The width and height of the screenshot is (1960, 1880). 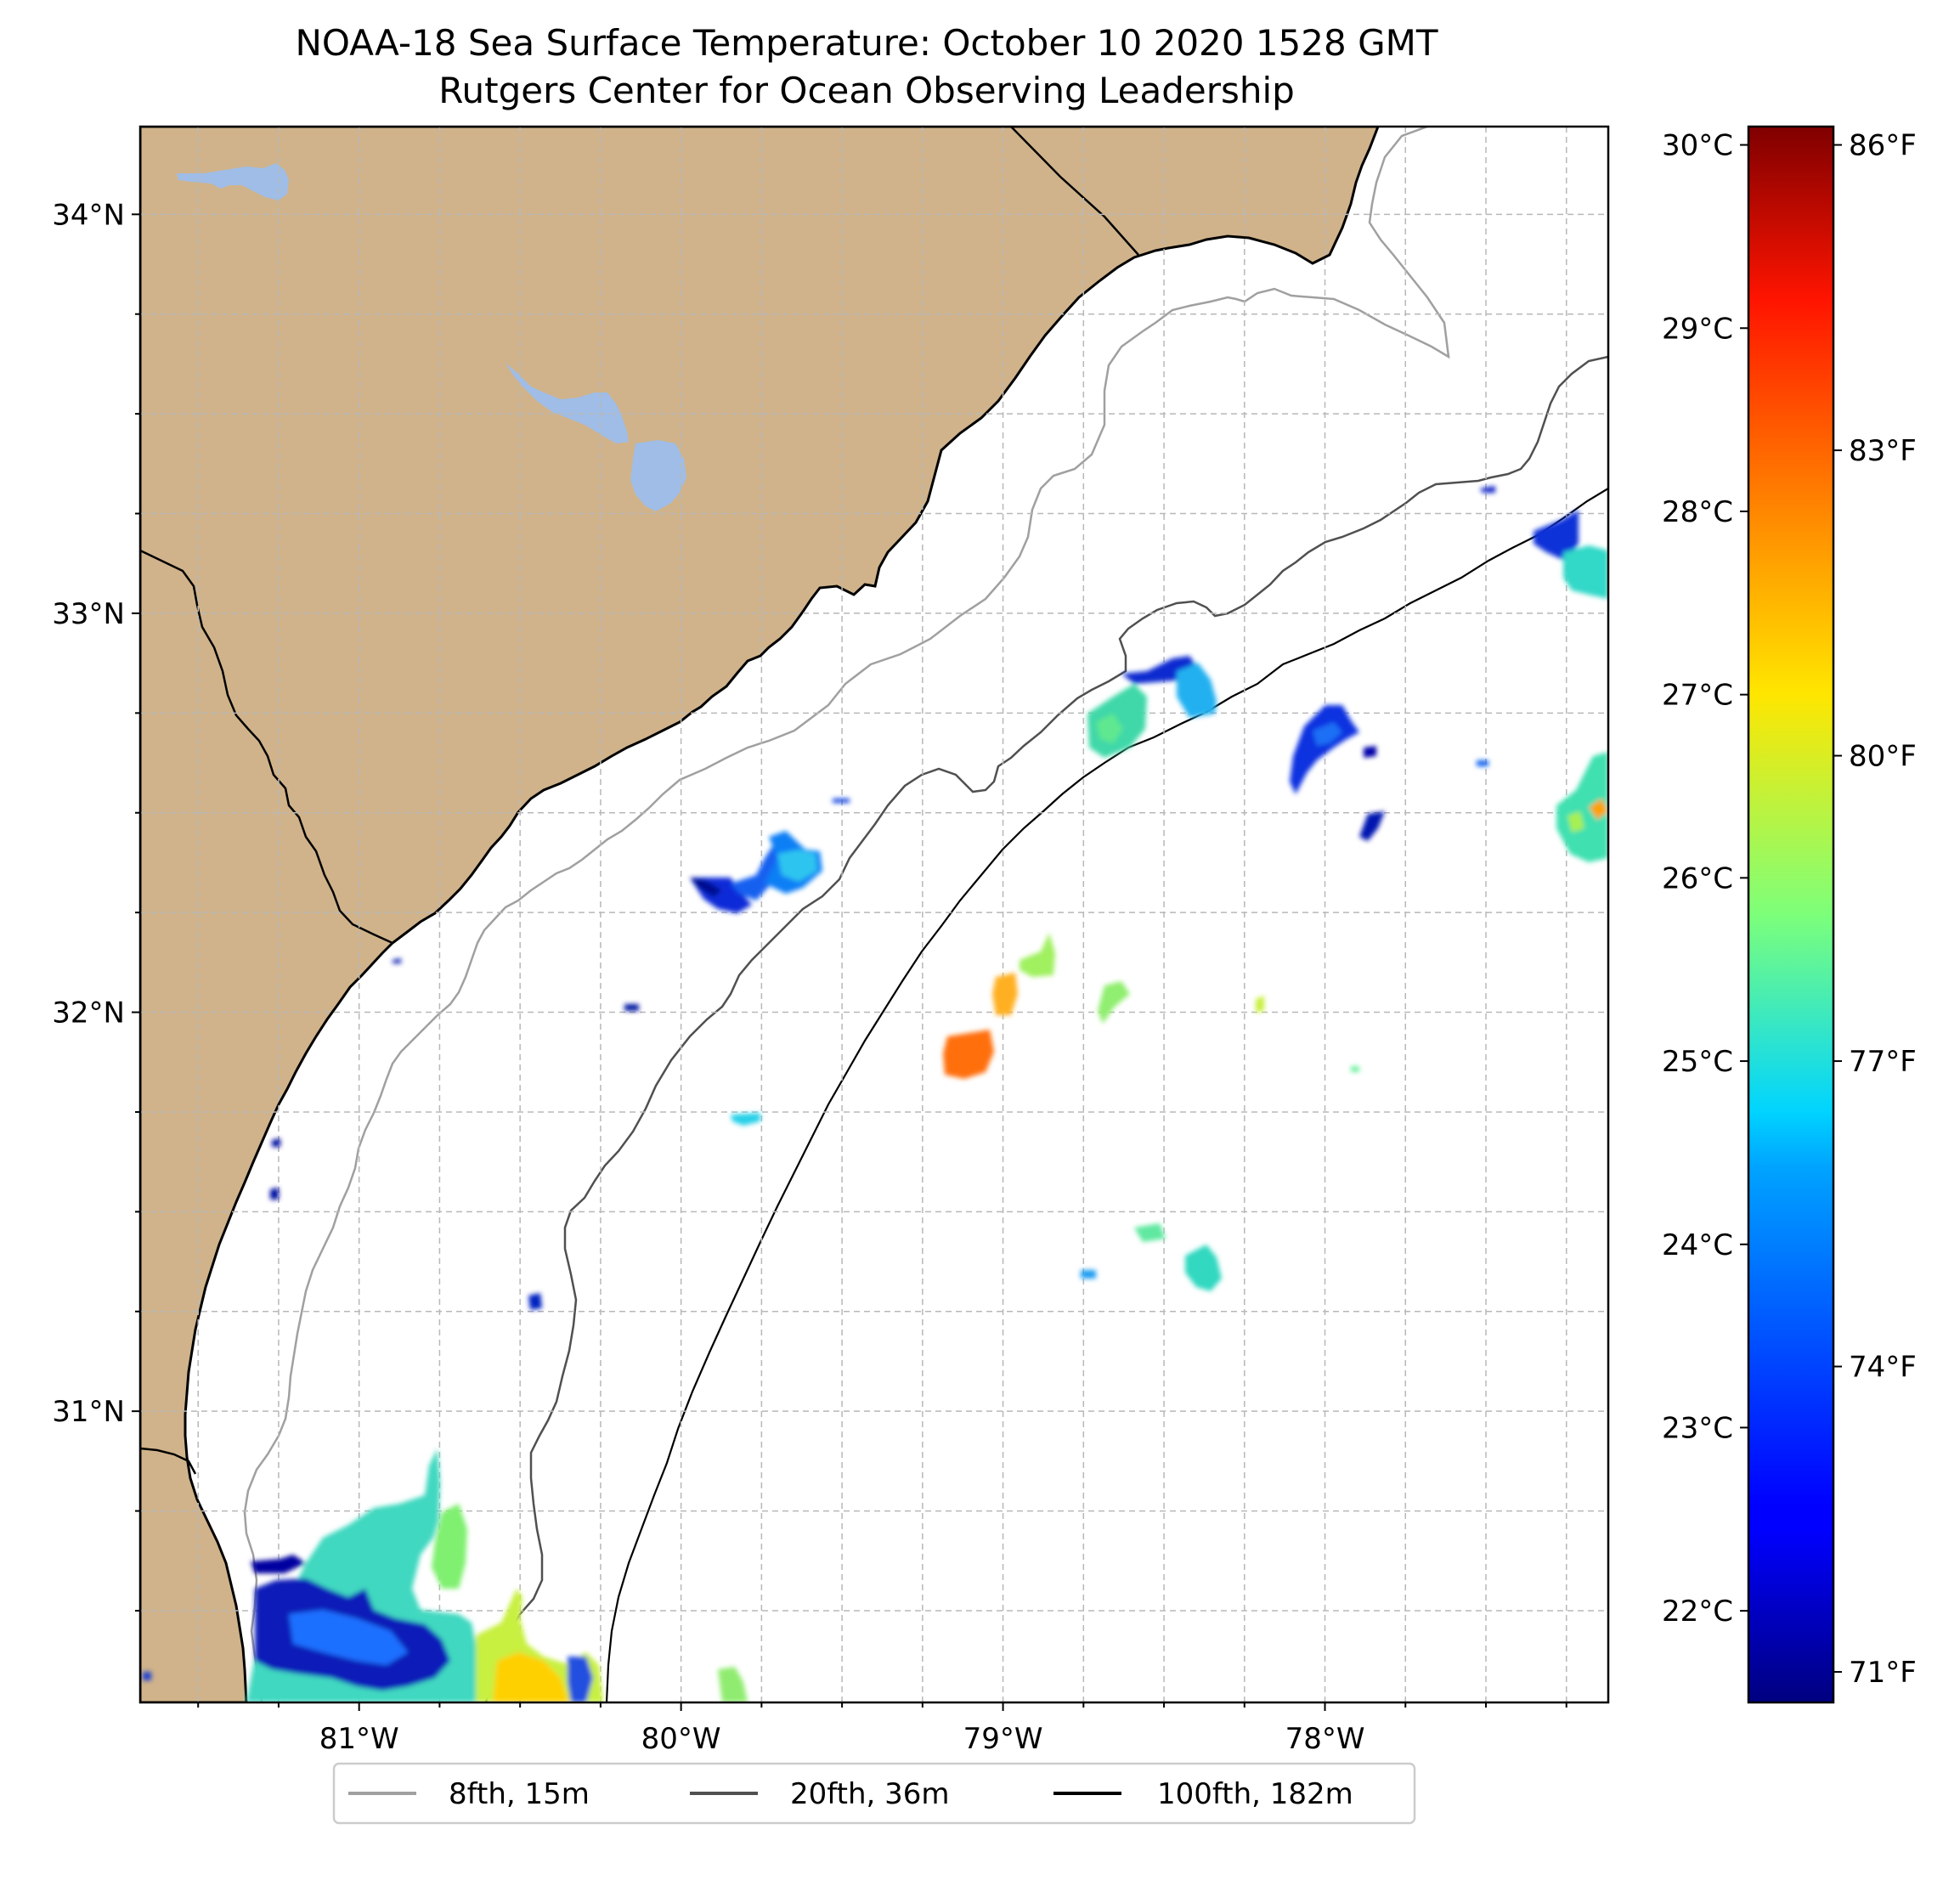 I want to click on latitude-axis: 34°N 33°N 32°N 31°N, so click(x=96, y=905).